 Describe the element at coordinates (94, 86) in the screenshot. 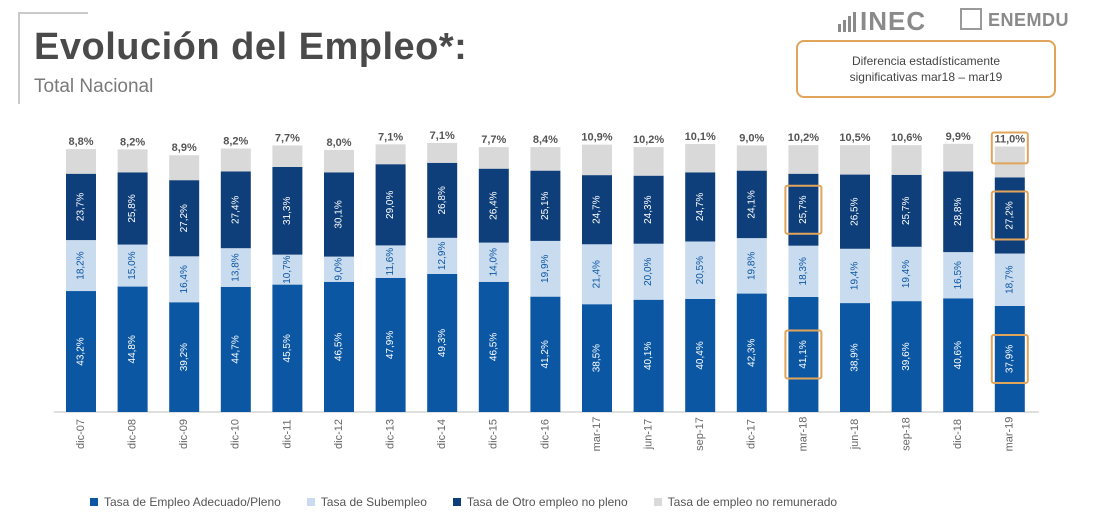

I see `page-subtitle: Total Nacional` at that location.